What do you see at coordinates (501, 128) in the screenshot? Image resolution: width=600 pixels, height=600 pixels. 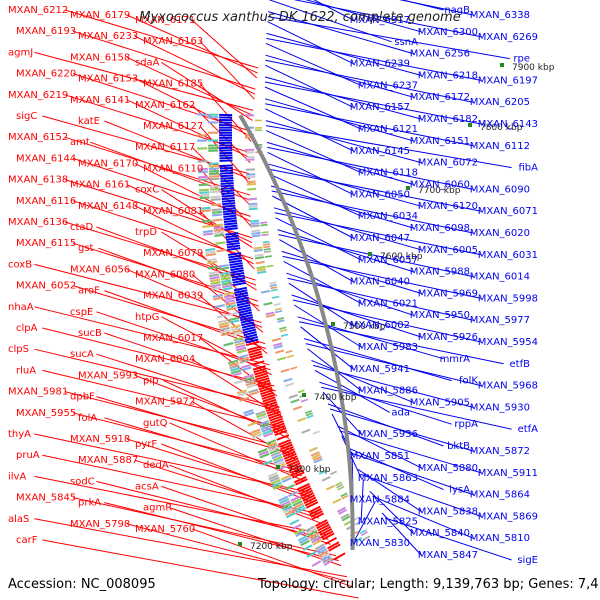 I see `kbp-tick-label: 7800 kbp` at bounding box center [501, 128].